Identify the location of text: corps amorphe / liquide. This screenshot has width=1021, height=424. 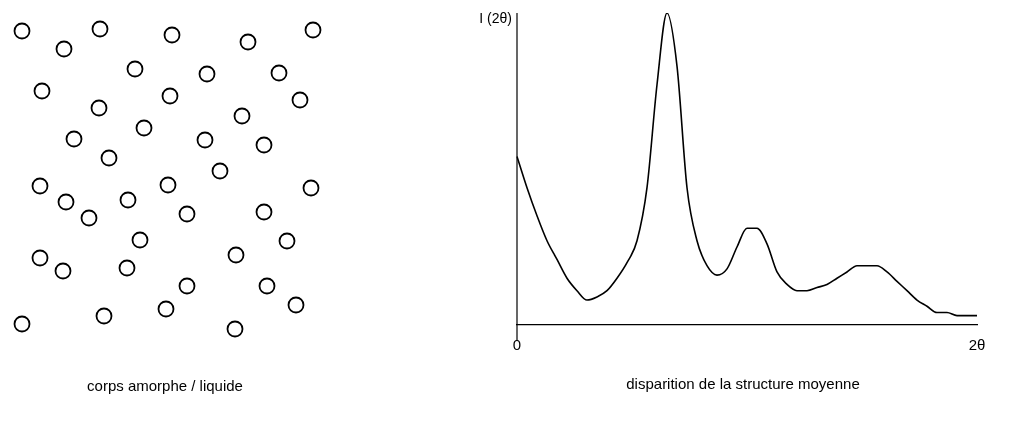
(165, 385).